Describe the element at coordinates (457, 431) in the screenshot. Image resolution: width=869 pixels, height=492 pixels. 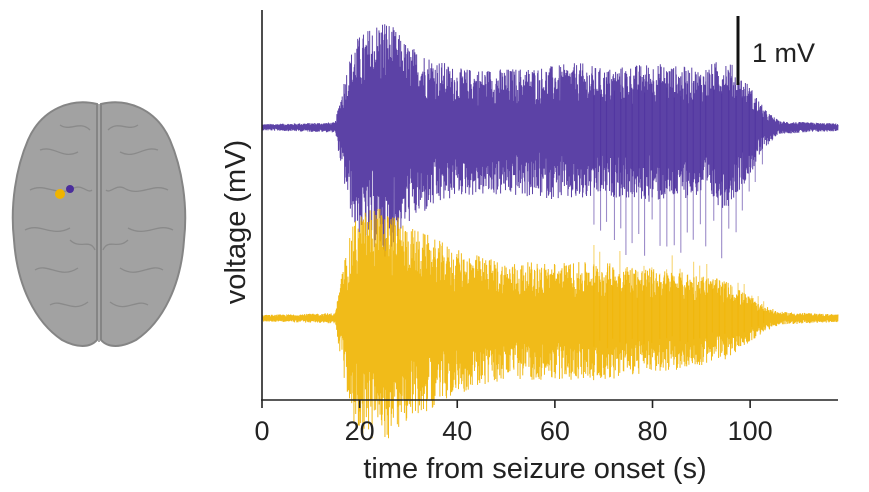
I see `x-tick-label: 40` at that location.